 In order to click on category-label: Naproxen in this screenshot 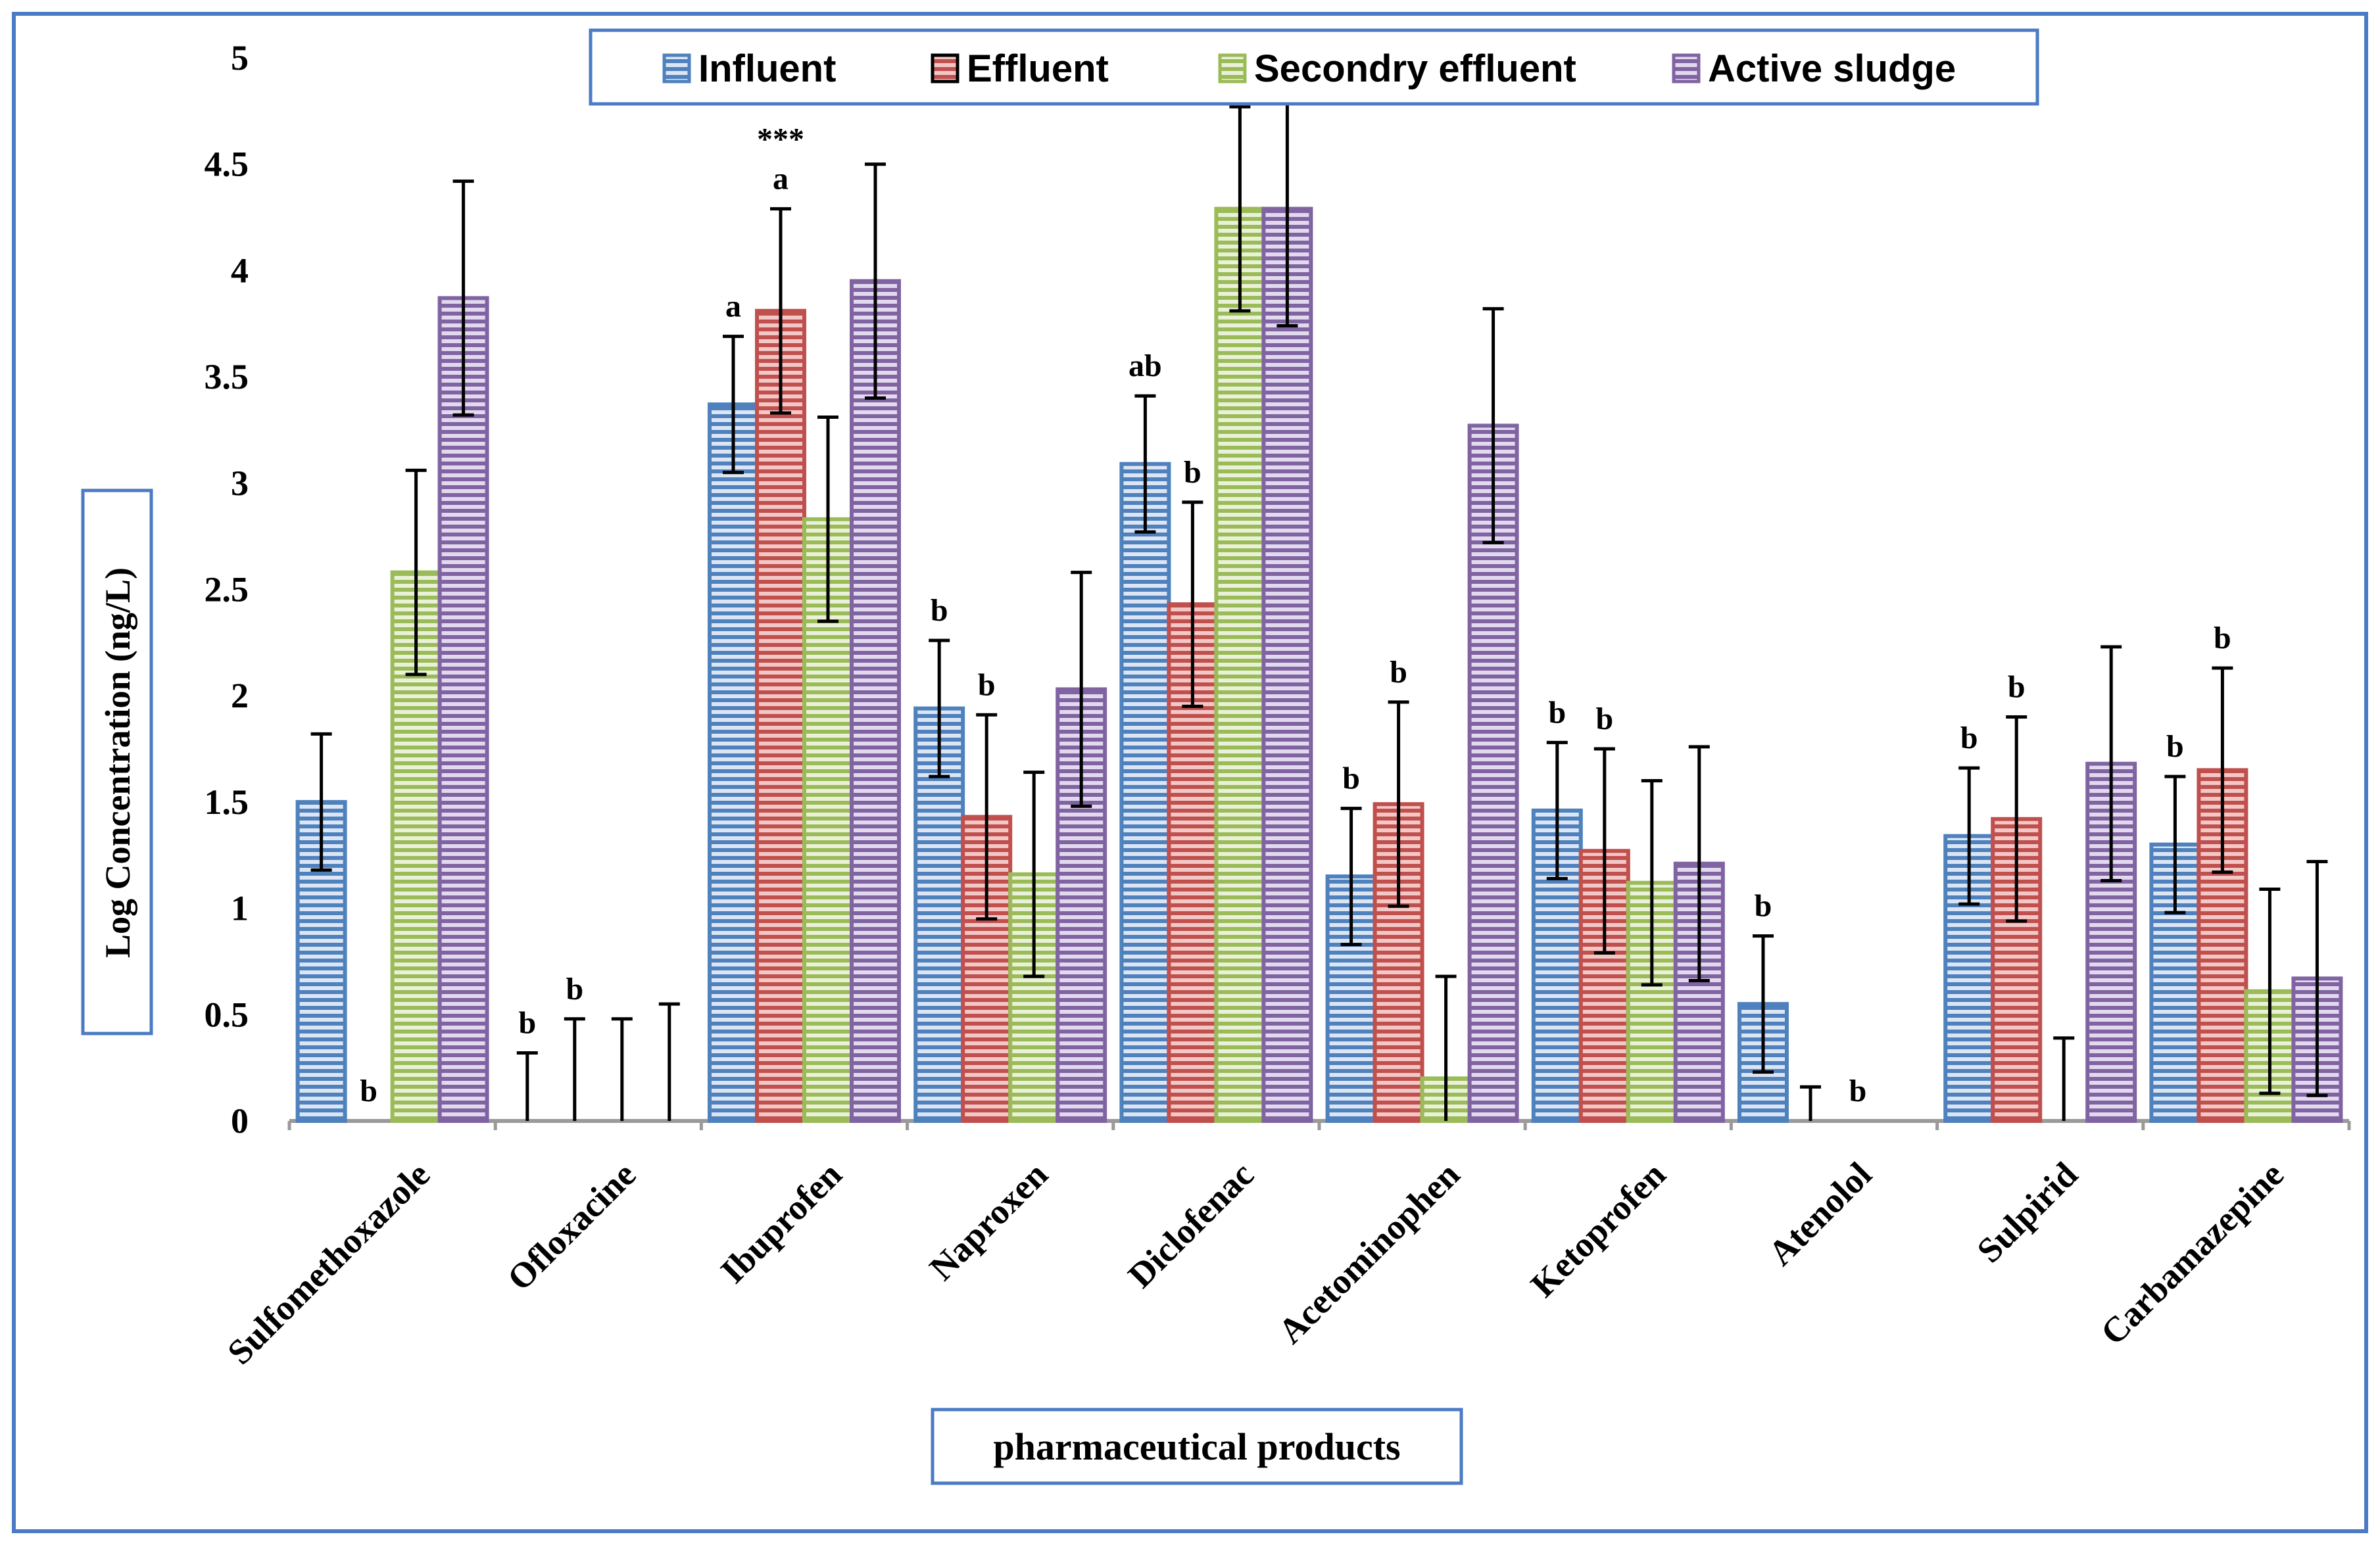, I will do `click(989, 1221)`.